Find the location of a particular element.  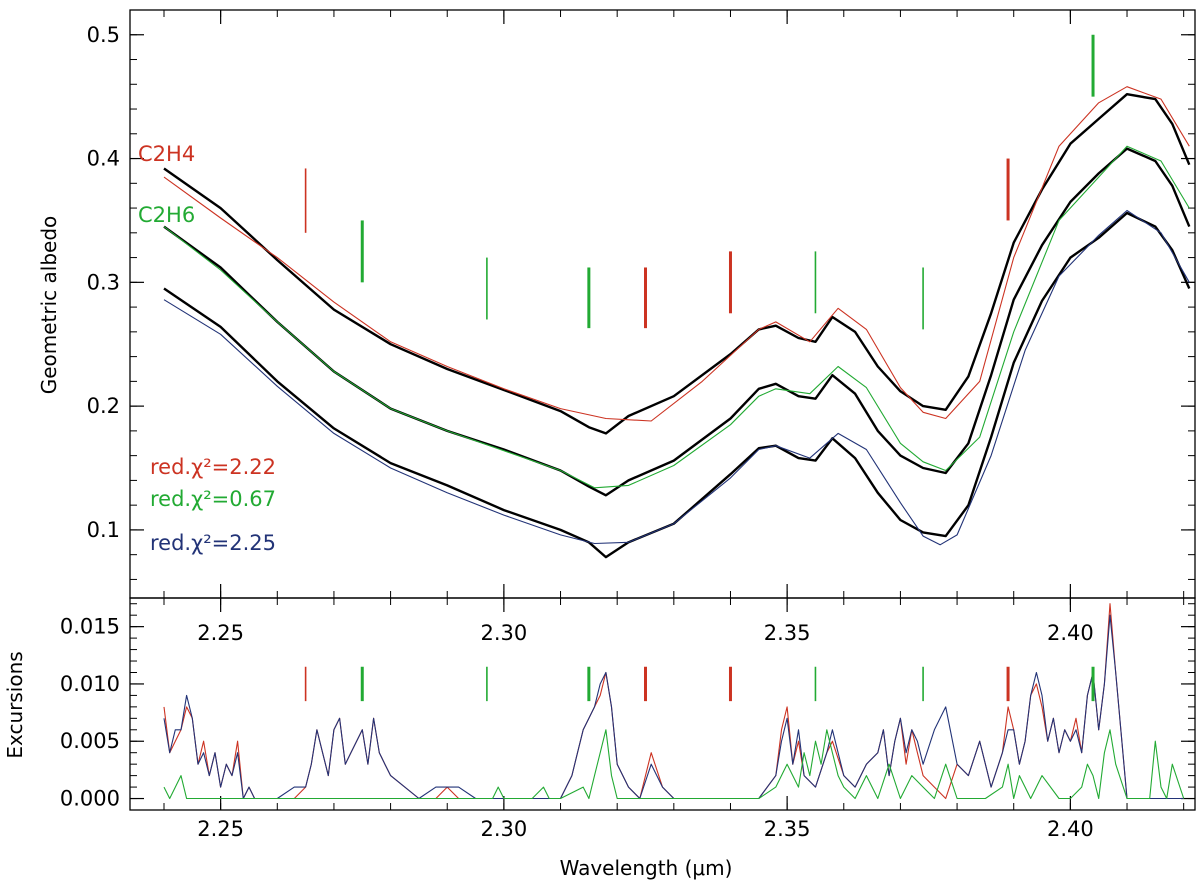

y-tick-label: 0.010 is located at coordinates (90, 684).